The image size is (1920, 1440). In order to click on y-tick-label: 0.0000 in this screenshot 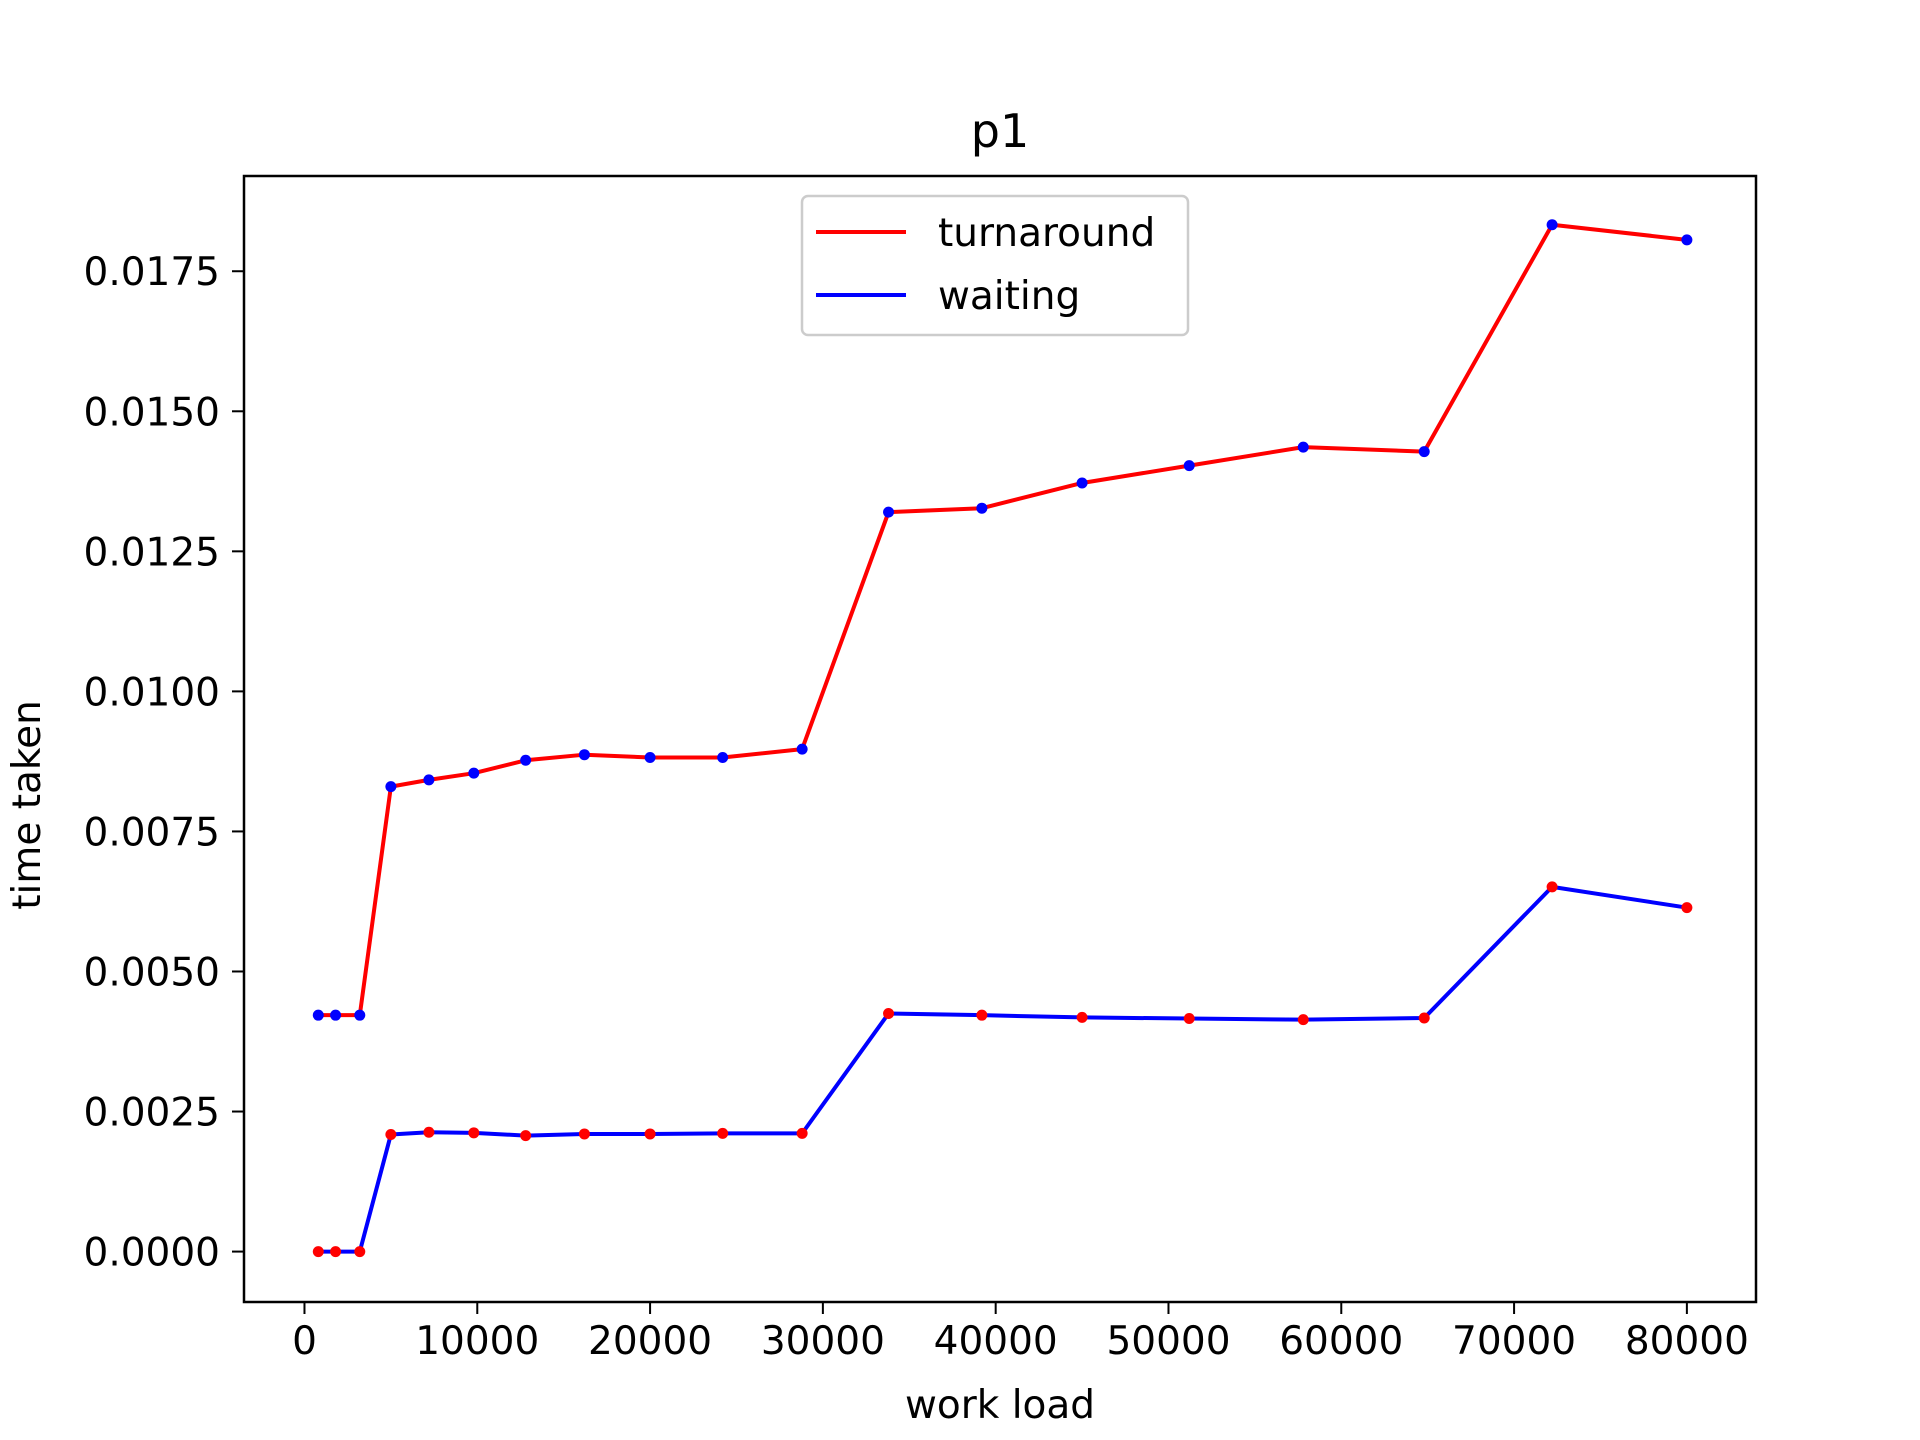, I will do `click(152, 1253)`.